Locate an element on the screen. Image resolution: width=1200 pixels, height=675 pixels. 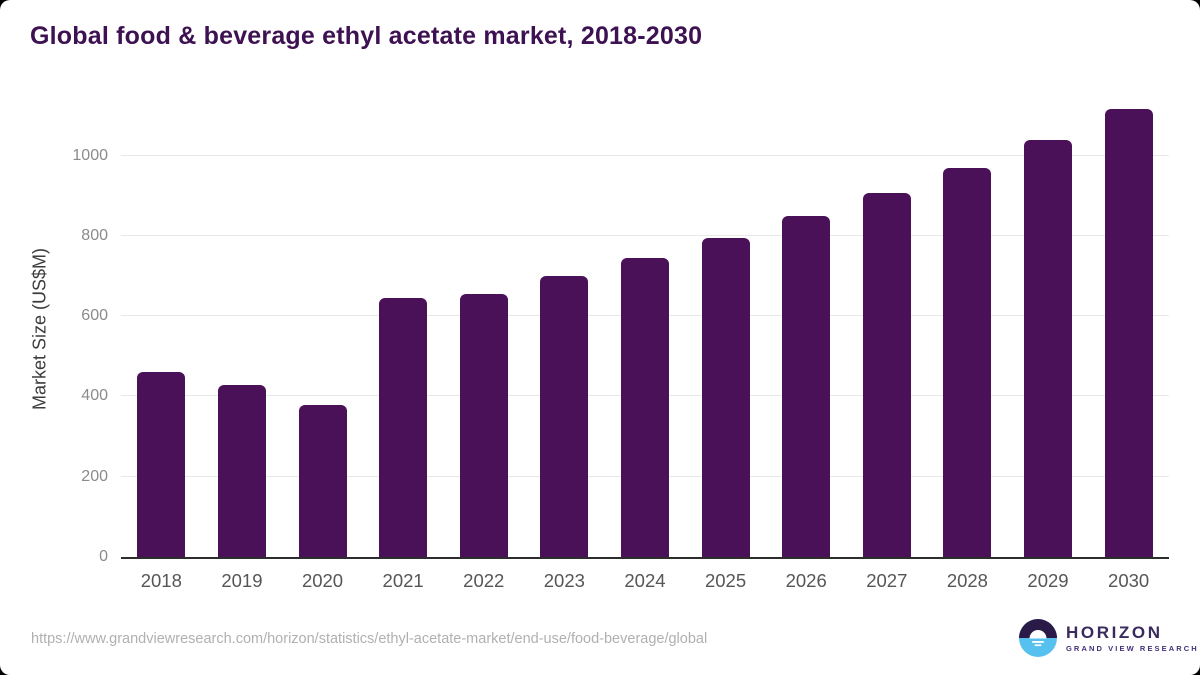
y-tick-0: 0 is located at coordinates (103, 556).